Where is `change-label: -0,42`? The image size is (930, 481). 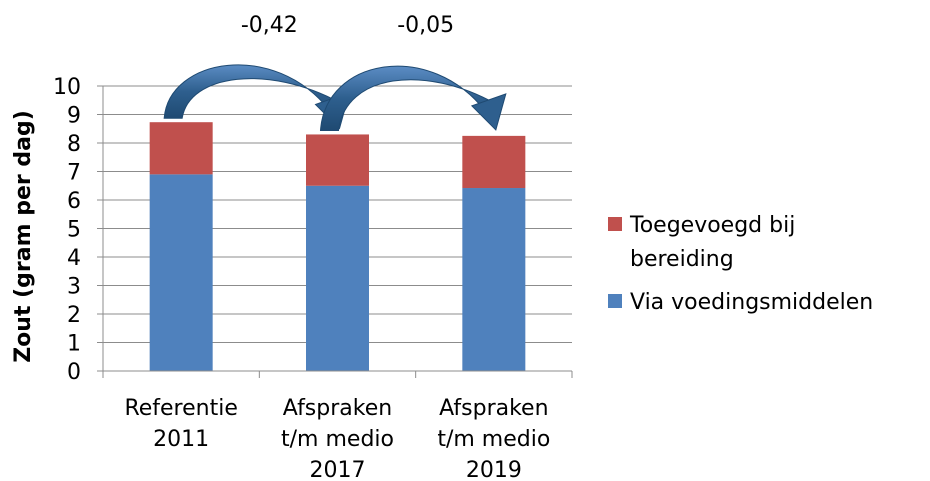 change-label: -0,42 is located at coordinates (269, 25).